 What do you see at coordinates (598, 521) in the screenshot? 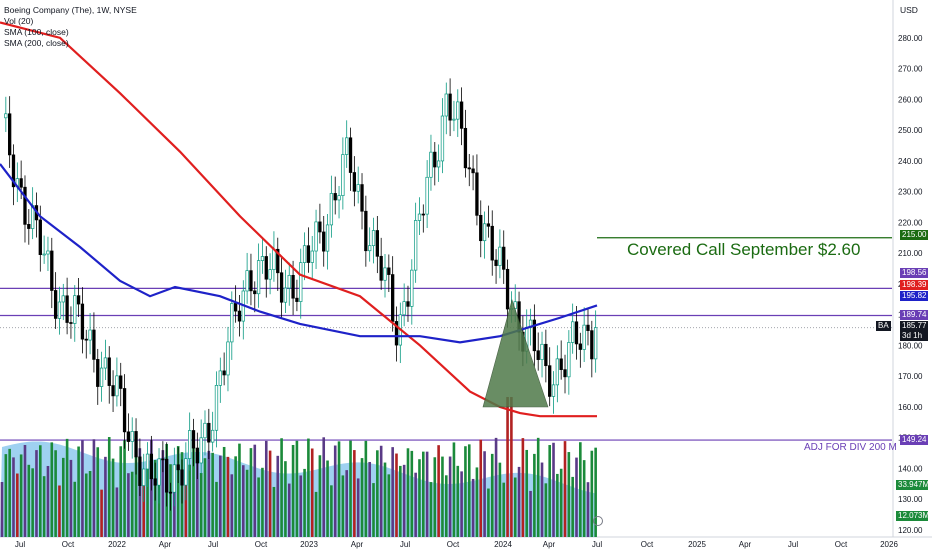
I see `replay-icon` at bounding box center [598, 521].